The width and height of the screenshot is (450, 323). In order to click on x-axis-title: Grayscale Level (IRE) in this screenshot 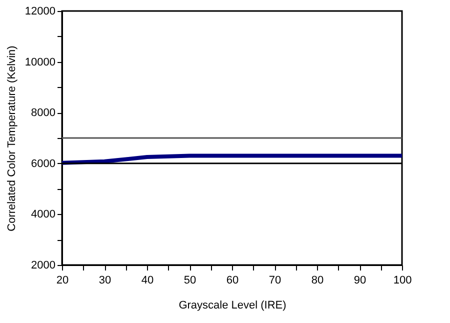, I will do `click(232, 306)`.